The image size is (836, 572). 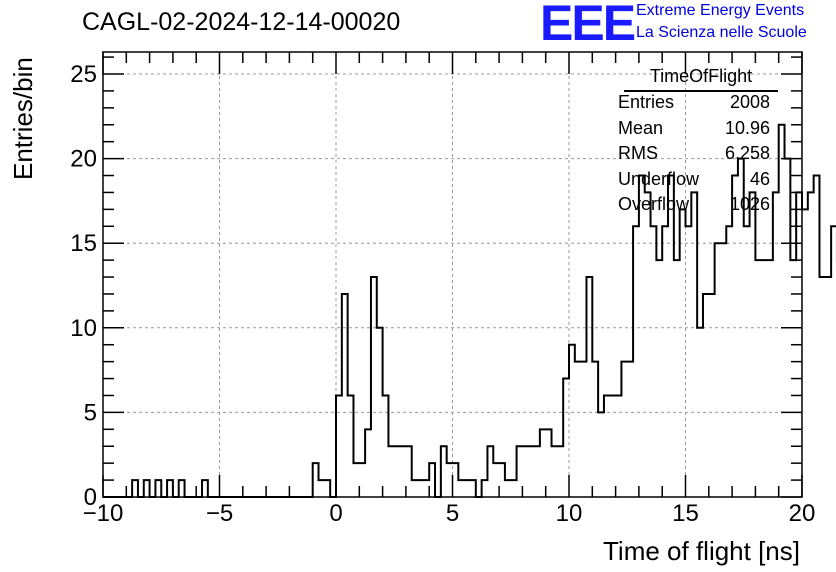 I want to click on stats-value: 46, so click(x=759, y=178).